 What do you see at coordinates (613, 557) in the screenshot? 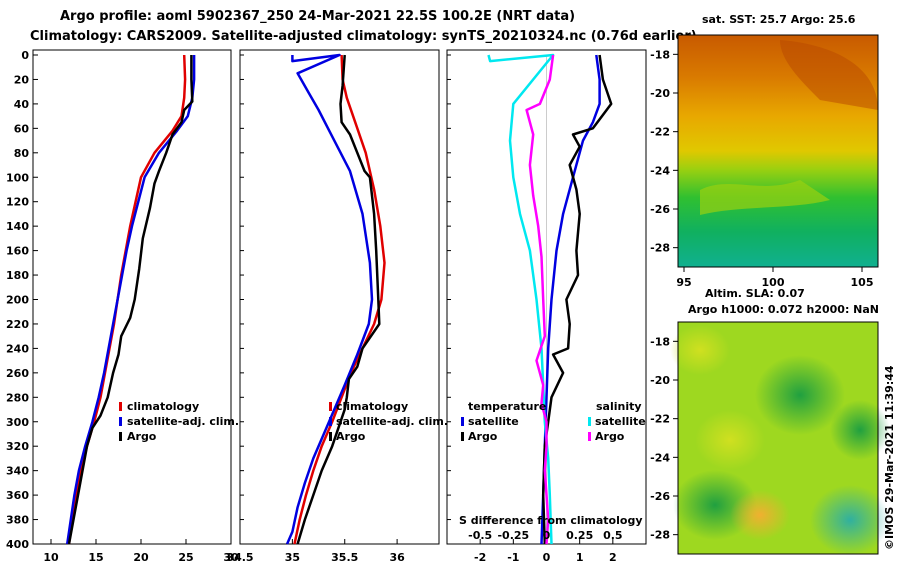
I see `x-tick-label: 2` at bounding box center [613, 557].